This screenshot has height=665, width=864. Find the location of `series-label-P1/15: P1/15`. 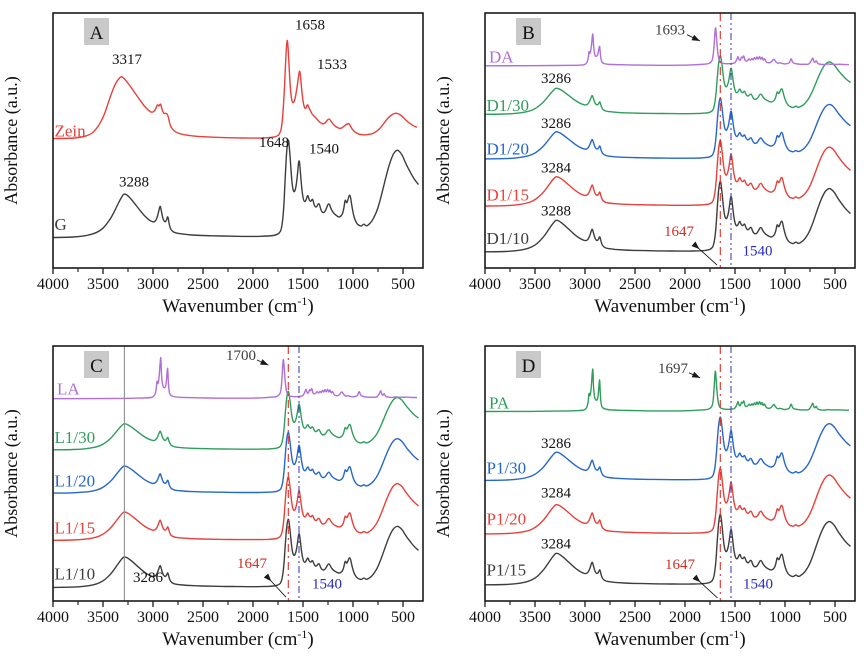

series-label-P1/15: P1/15 is located at coordinates (507, 570).